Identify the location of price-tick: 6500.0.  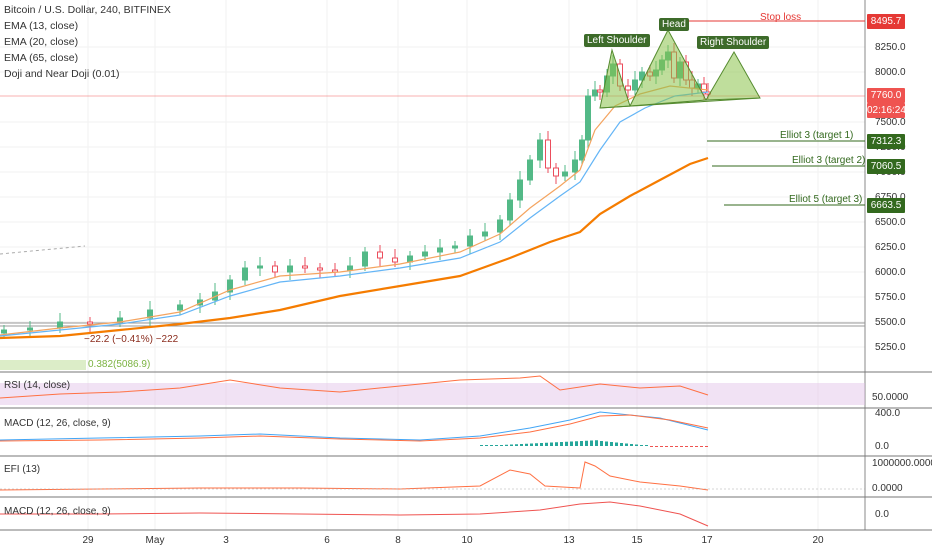
(890, 222).